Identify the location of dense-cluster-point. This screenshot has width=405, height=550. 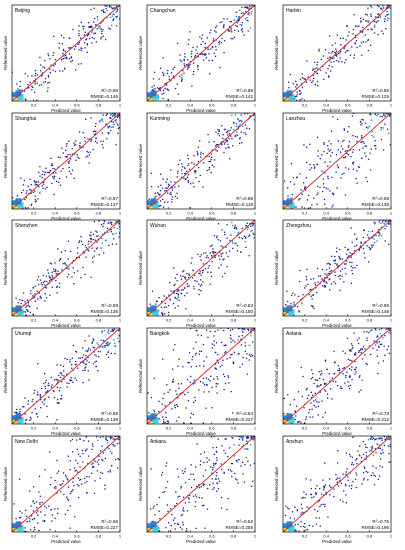
(153, 93).